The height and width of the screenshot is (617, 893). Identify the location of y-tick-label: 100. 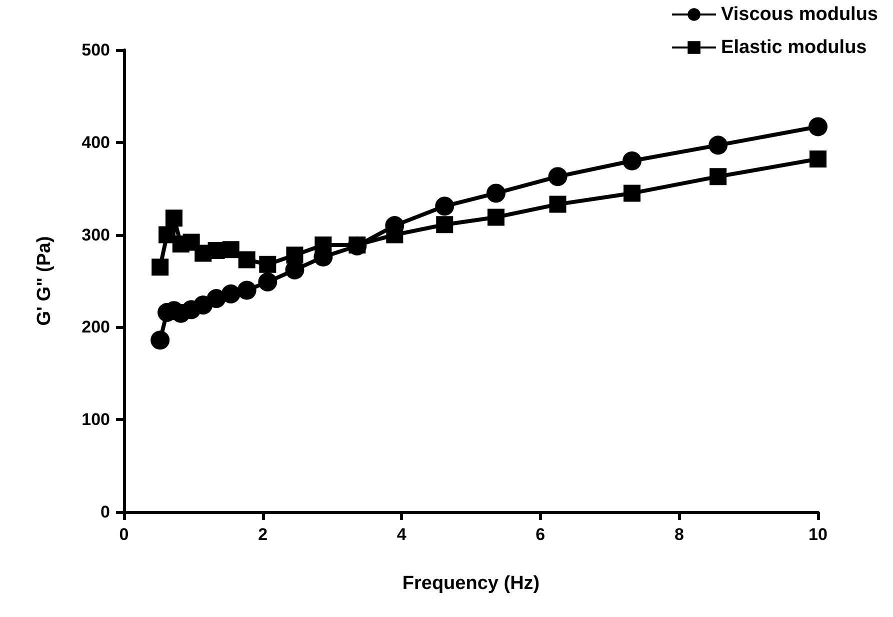
(96, 420).